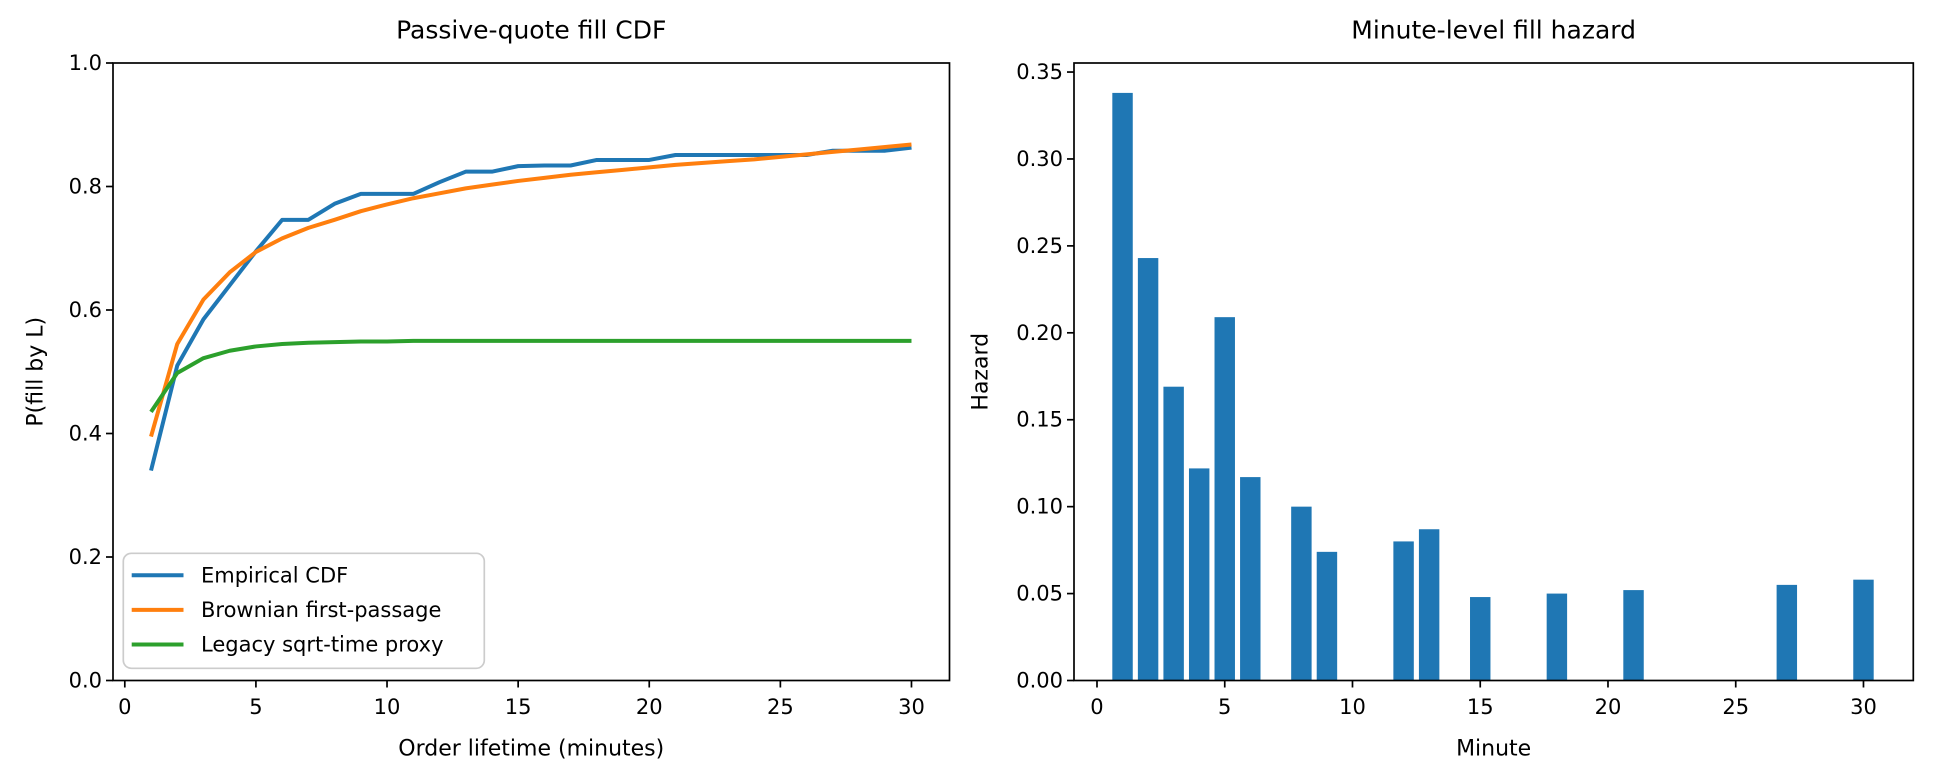 The width and height of the screenshot is (1938, 780). I want to click on y-tick-label: 0.20, so click(1039, 333).